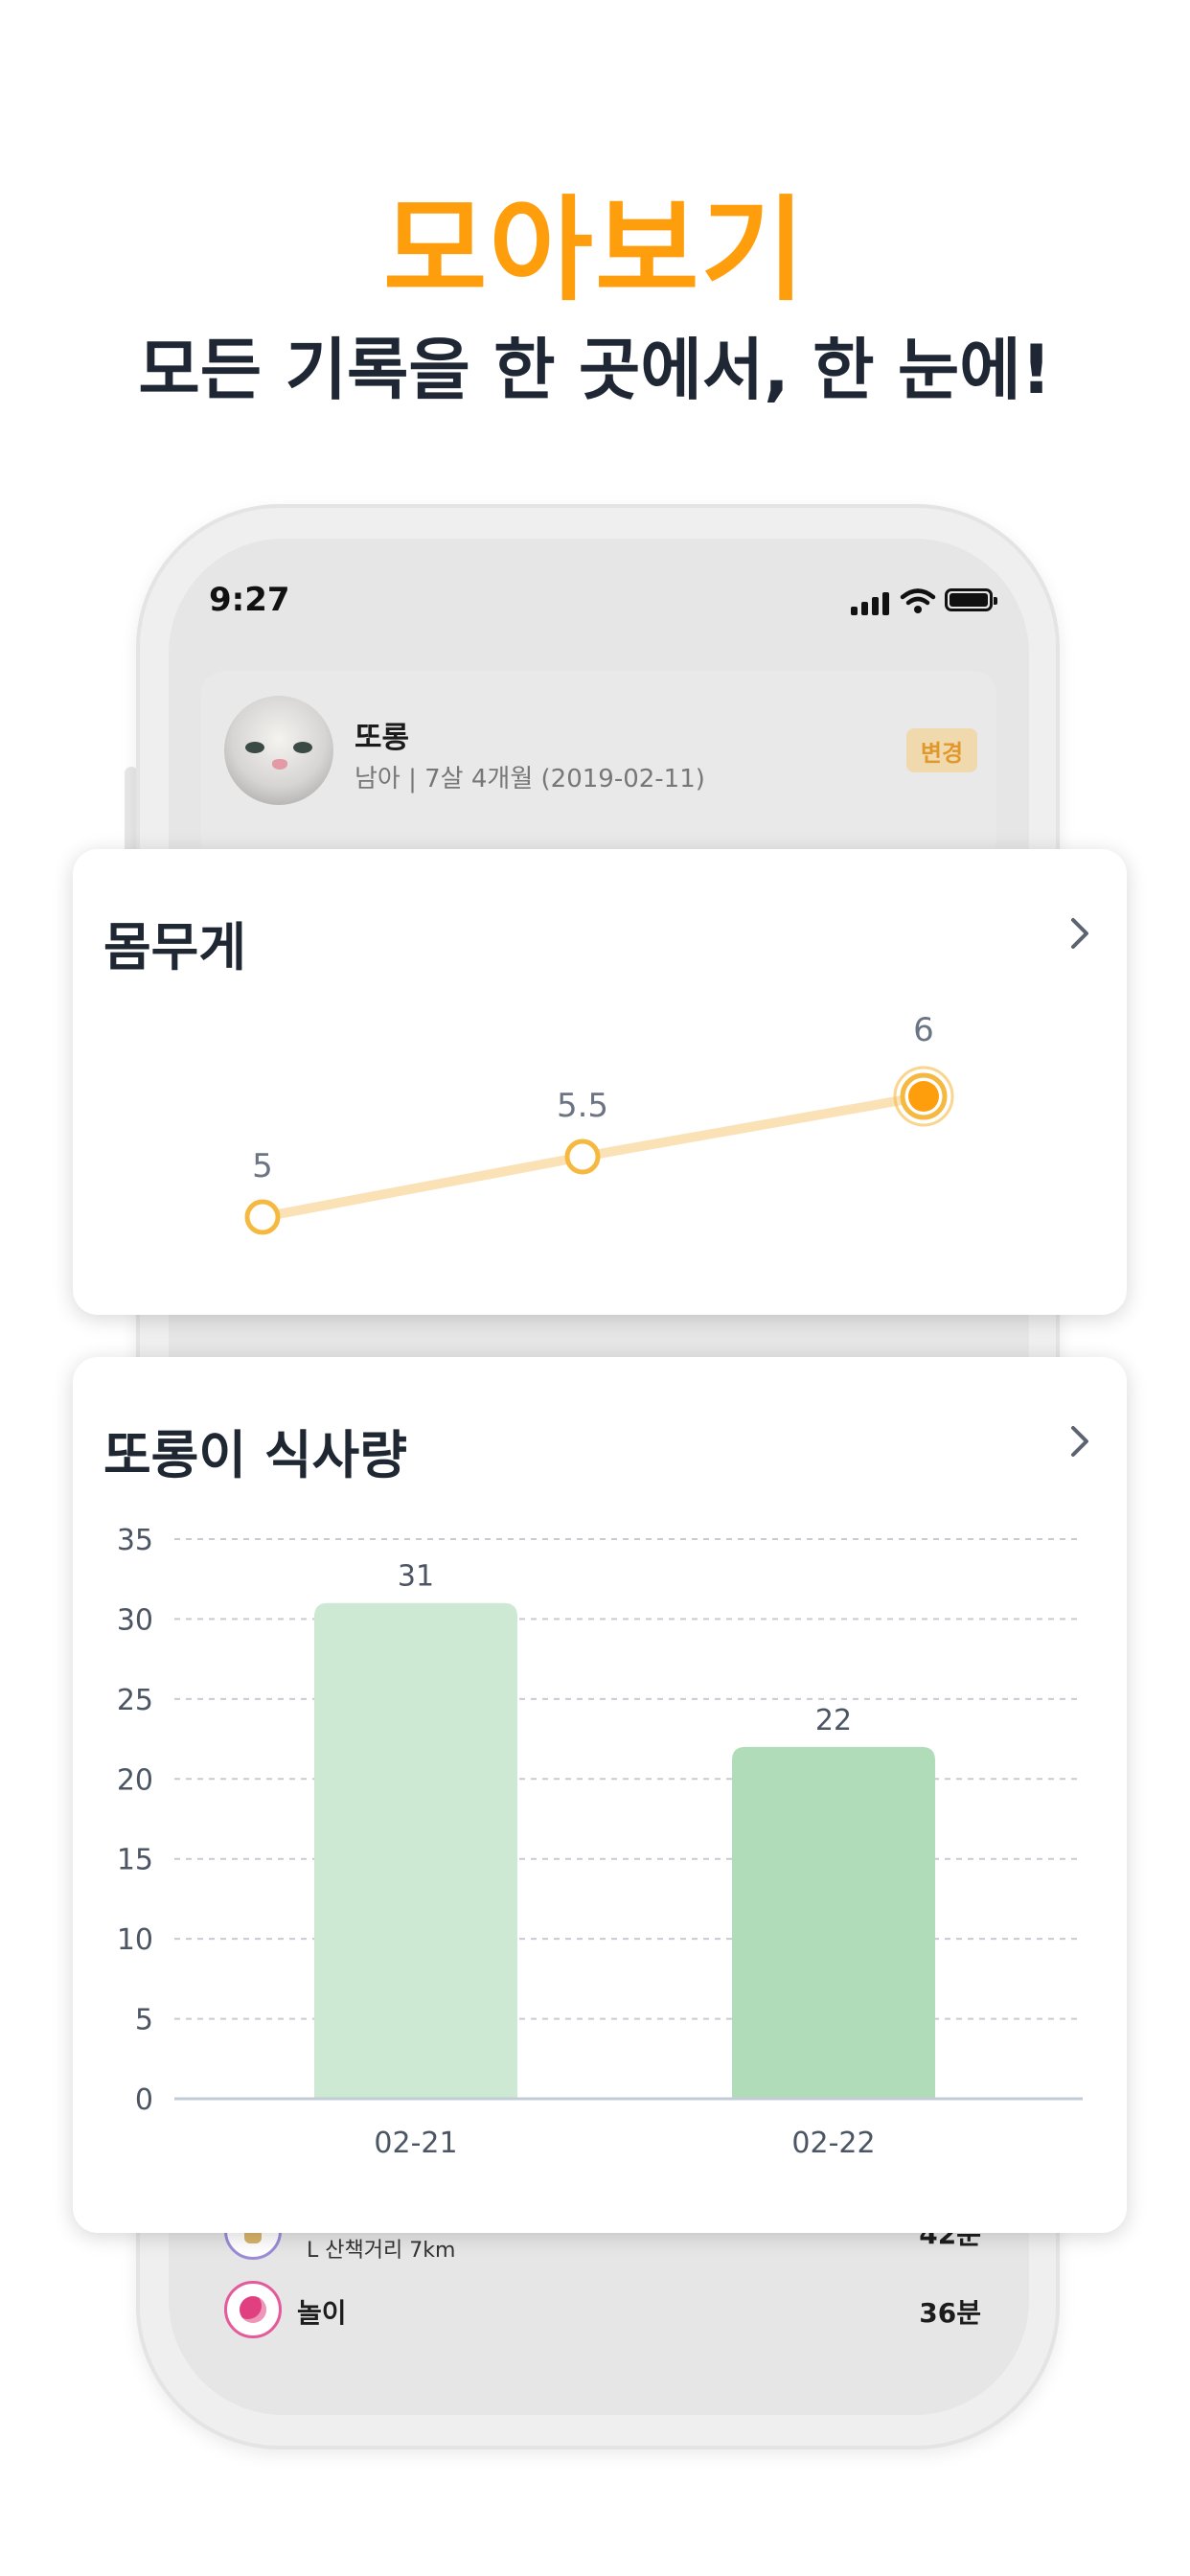  Describe the element at coordinates (322, 2313) in the screenshot. I see `activity-label: 놀이` at that location.